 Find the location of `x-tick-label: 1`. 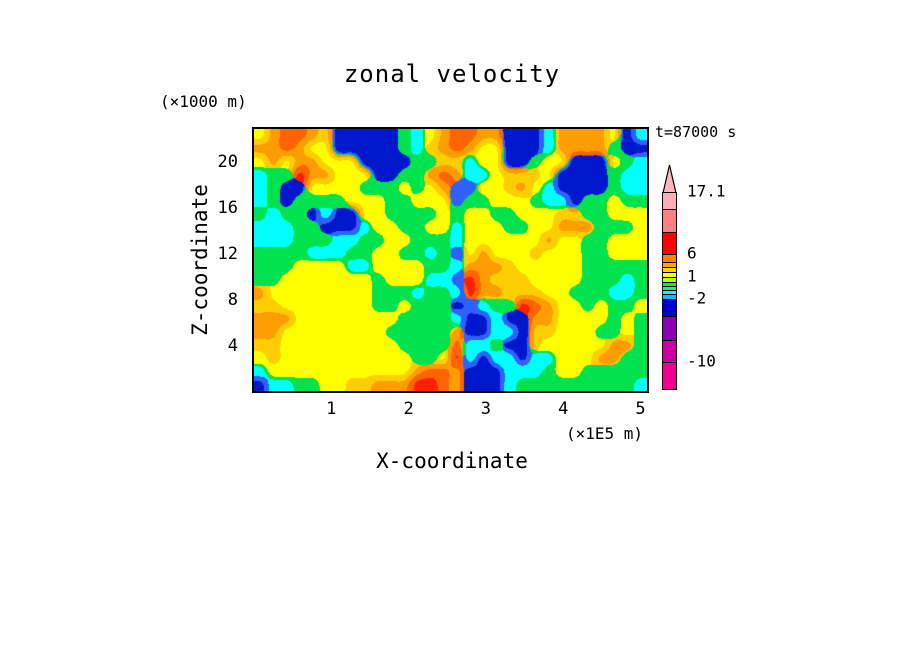

x-tick-label: 1 is located at coordinates (331, 409).